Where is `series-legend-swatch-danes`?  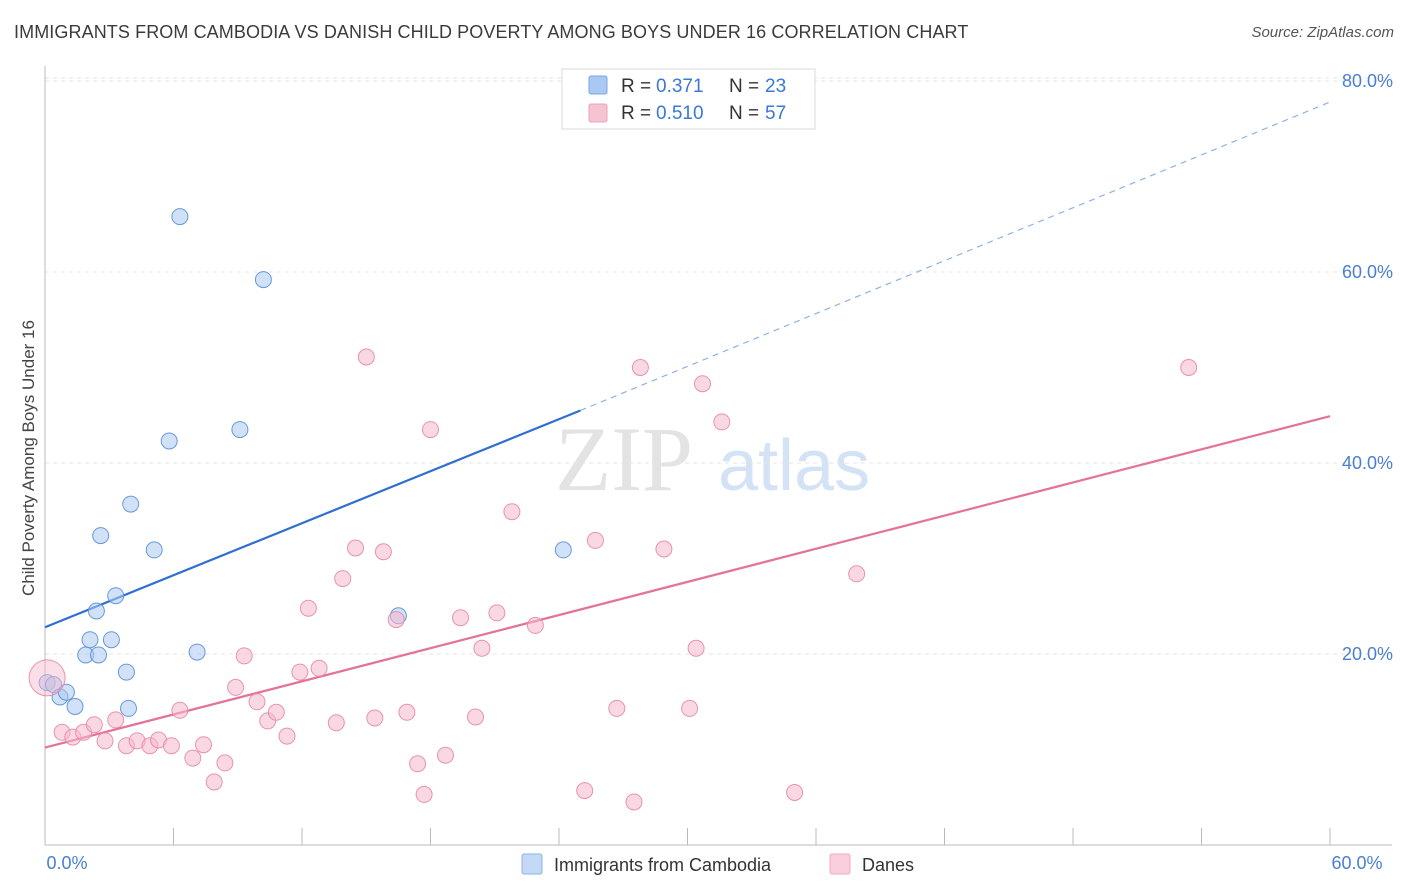
series-legend-swatch-danes is located at coordinates (840, 864).